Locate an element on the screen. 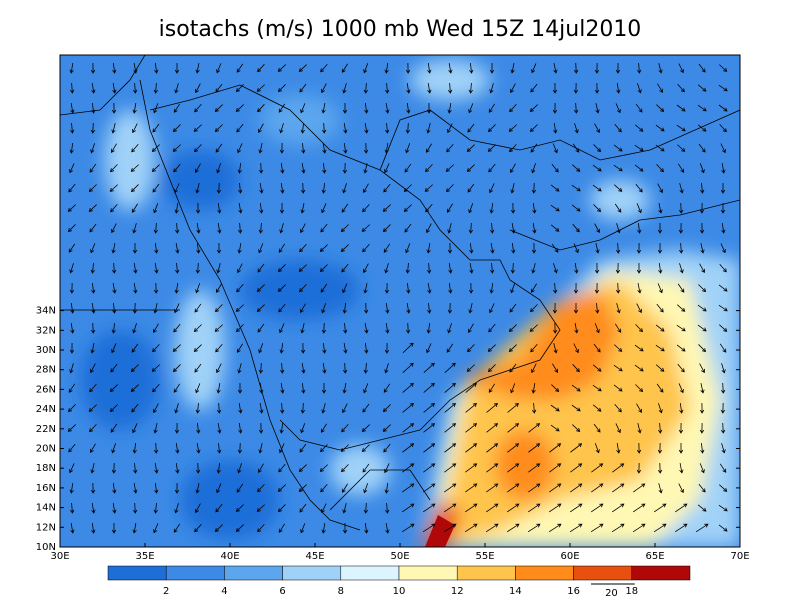  lon-label: 70E is located at coordinates (739, 556).